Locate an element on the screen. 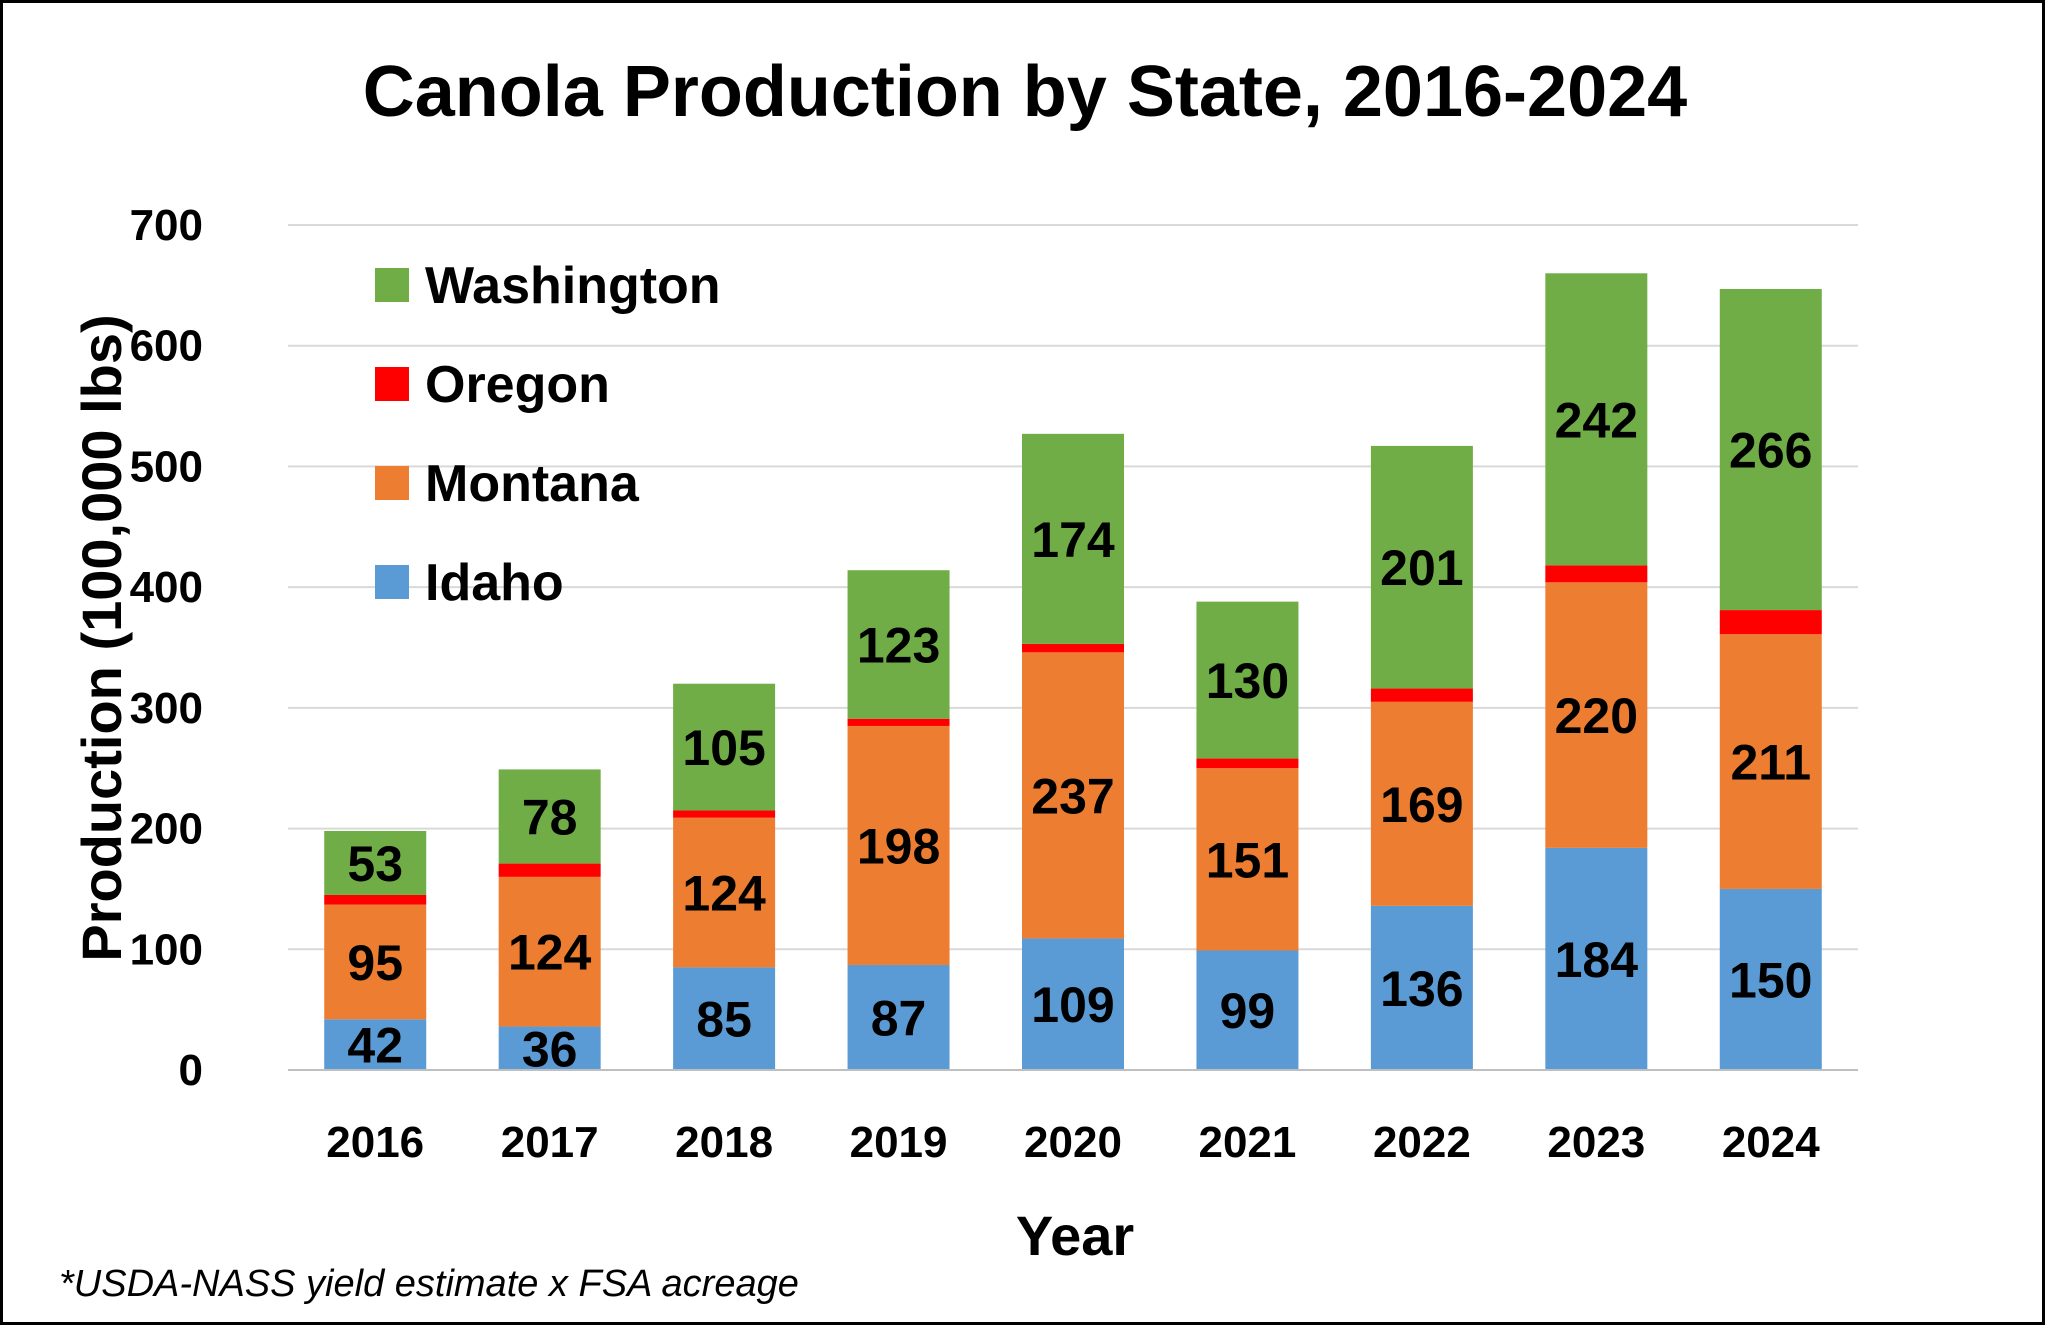 The image size is (2045, 1328). bar-montana-2022 is located at coordinates (1421, 803).